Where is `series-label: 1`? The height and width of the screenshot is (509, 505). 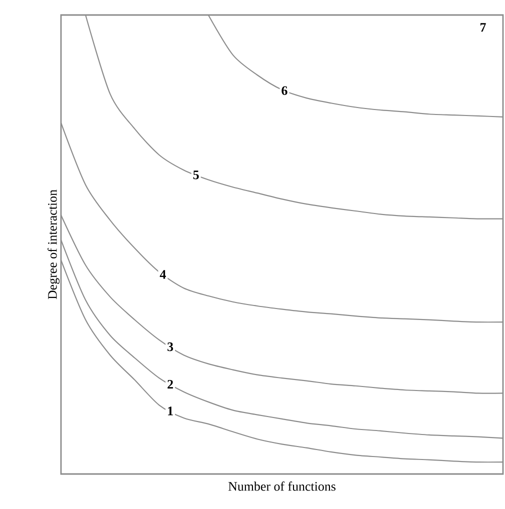 series-label: 1 is located at coordinates (170, 411).